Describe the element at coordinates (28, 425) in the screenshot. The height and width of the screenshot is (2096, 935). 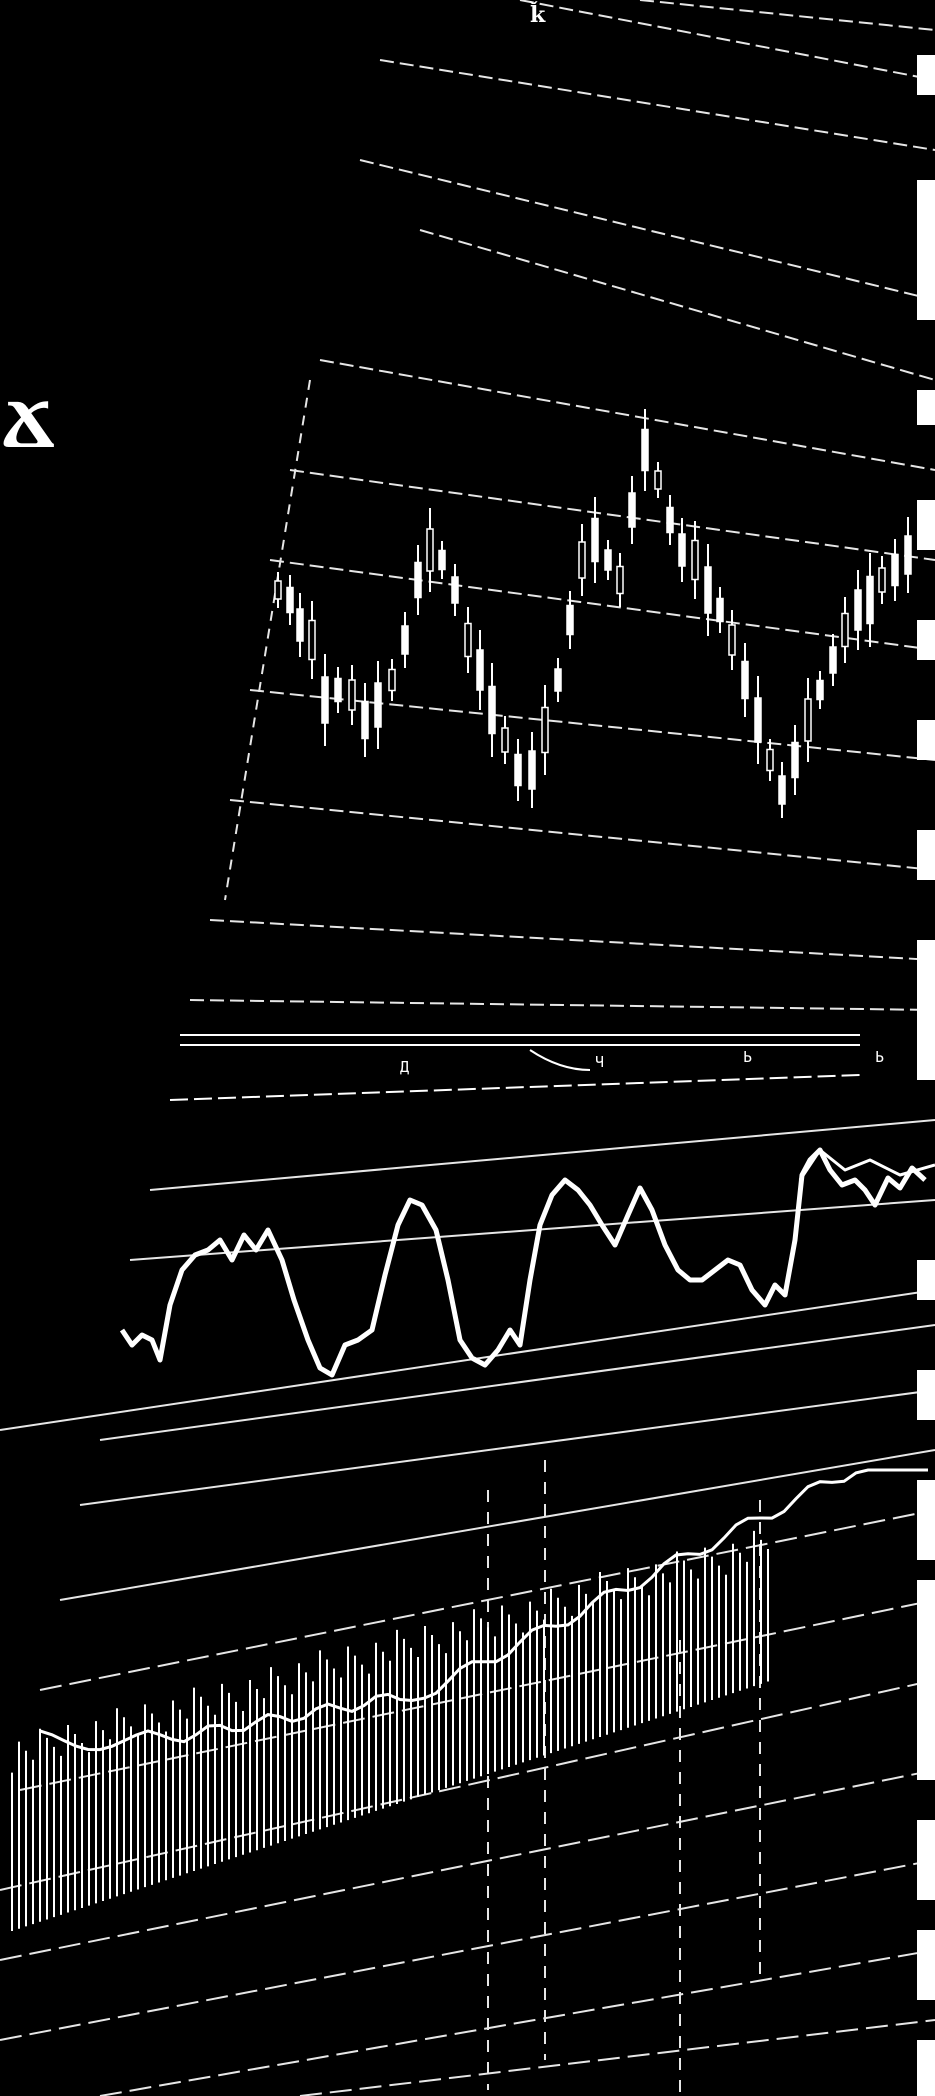
I see `left-glyph: Ճ` at that location.